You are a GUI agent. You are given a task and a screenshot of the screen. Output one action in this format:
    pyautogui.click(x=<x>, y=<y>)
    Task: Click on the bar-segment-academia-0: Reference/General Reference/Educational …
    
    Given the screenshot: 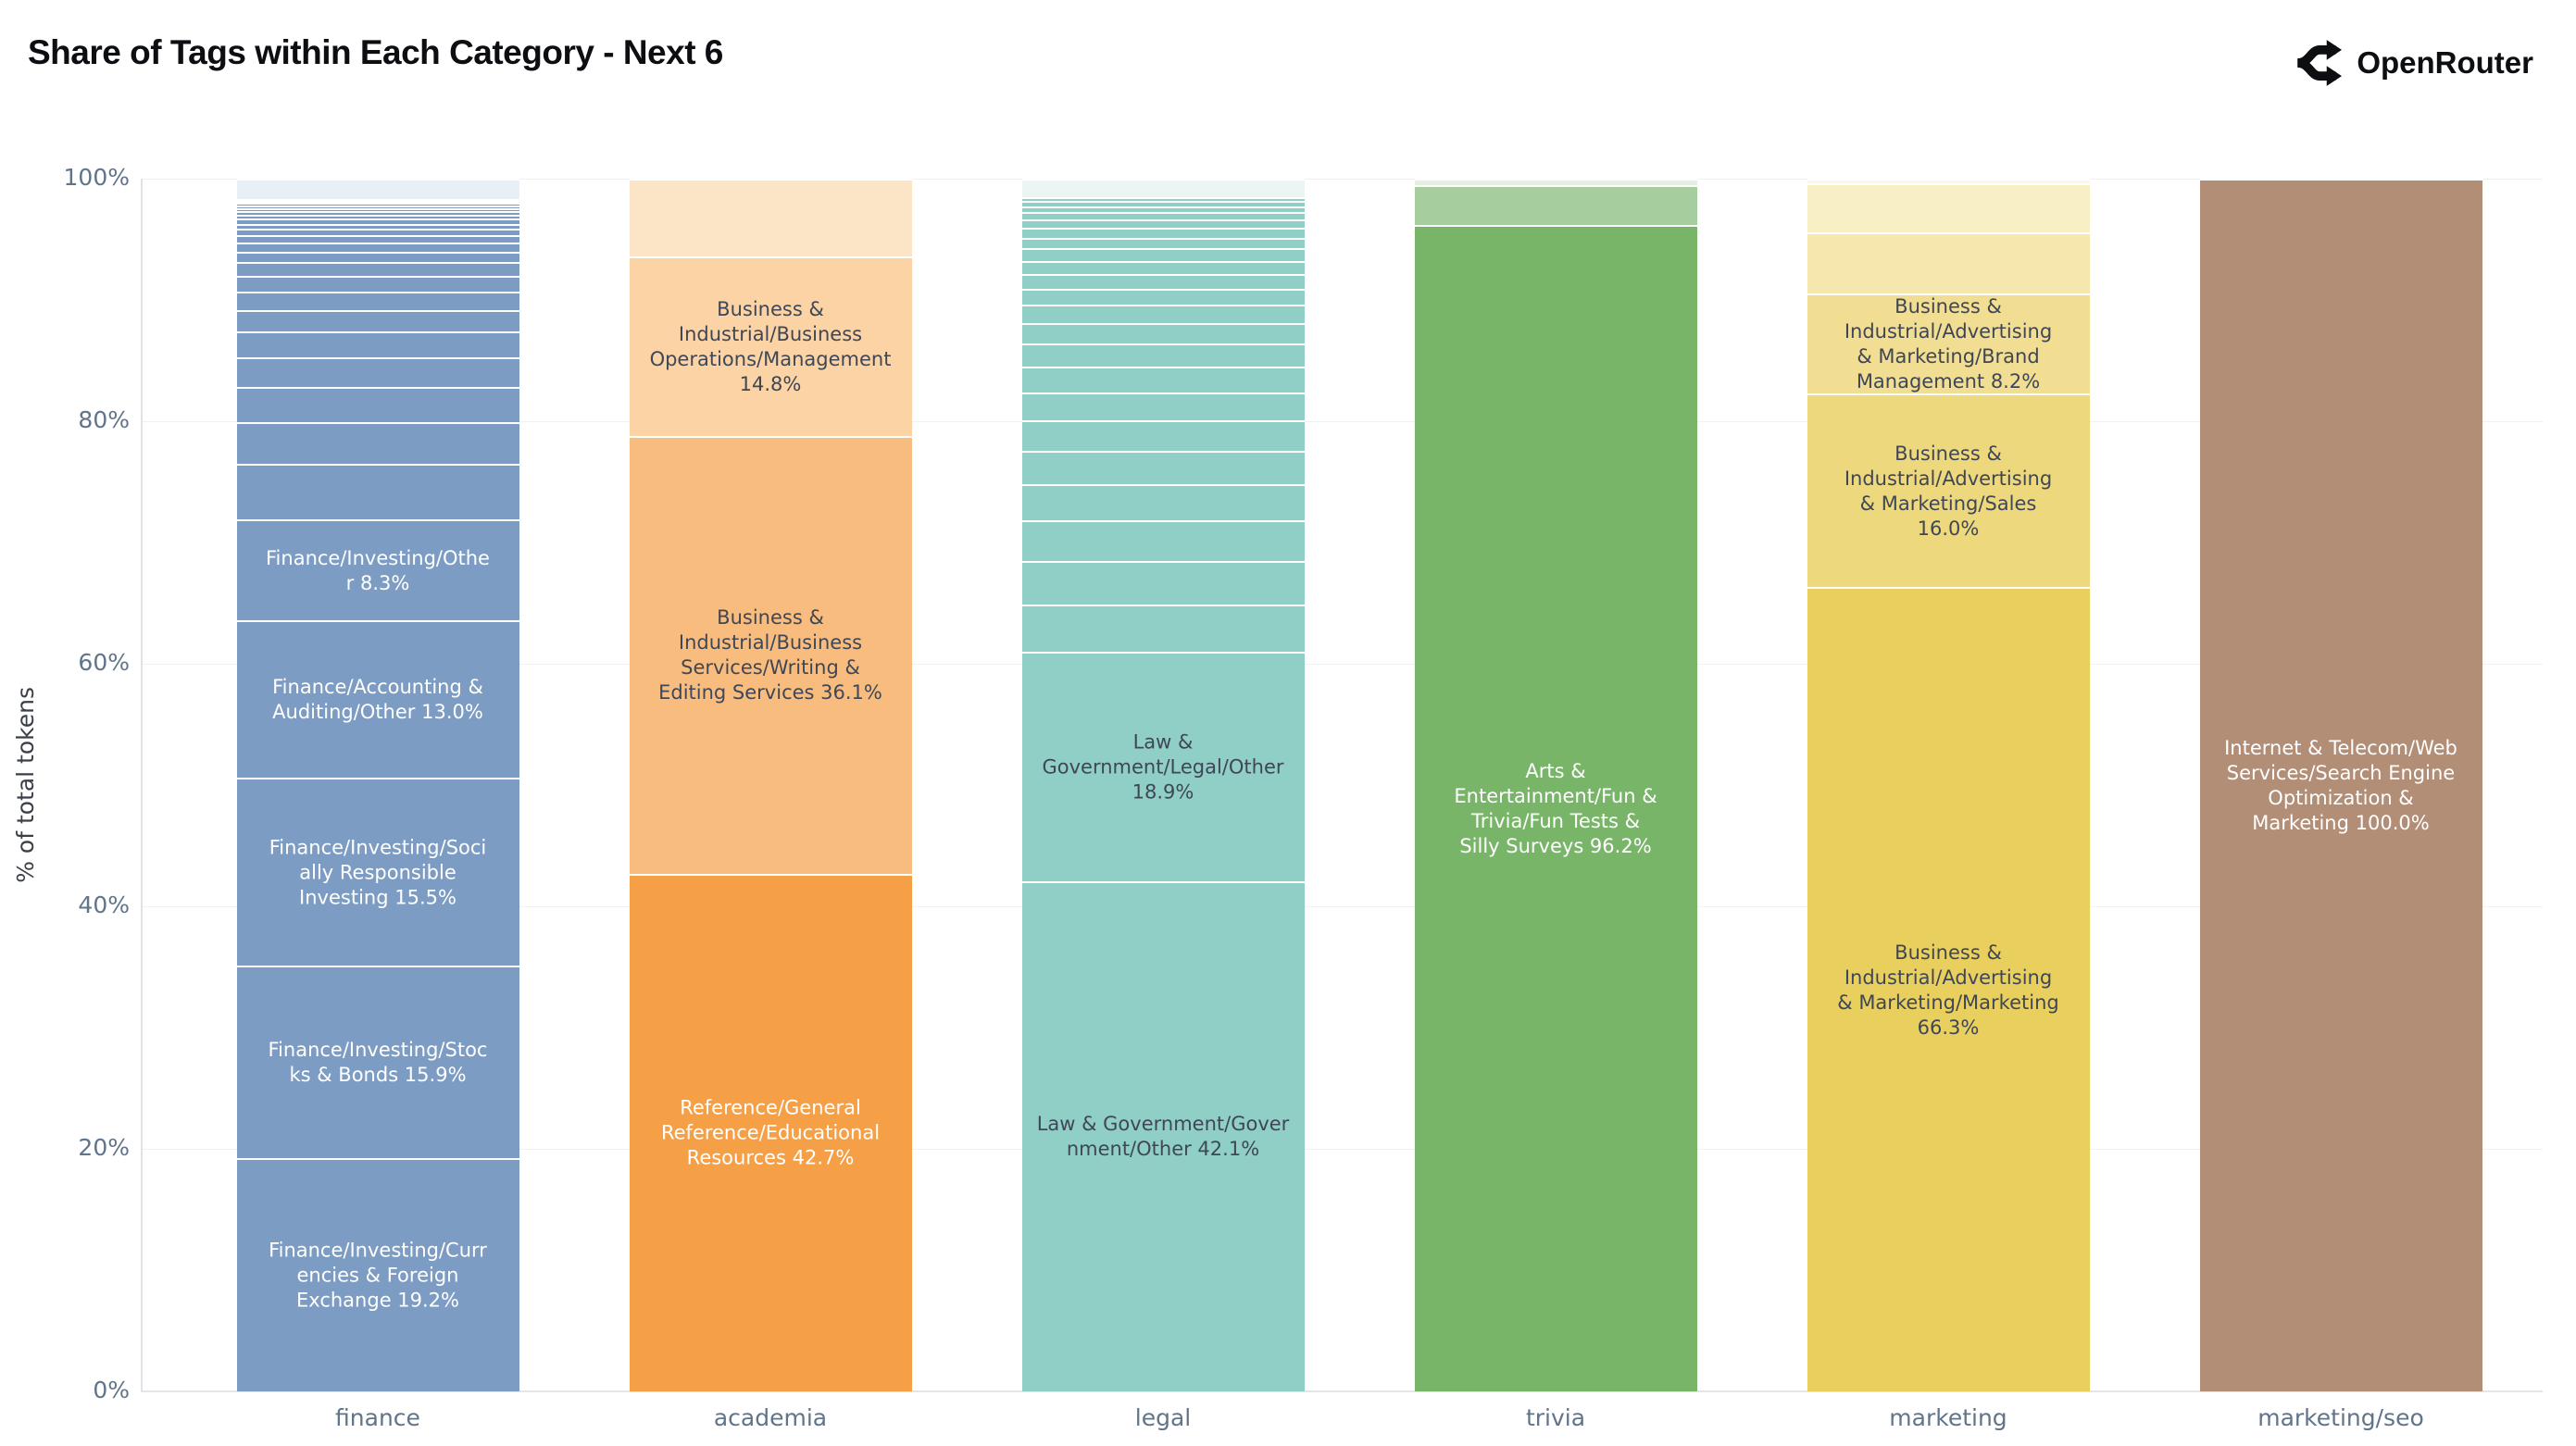 What is the action you would take?
    pyautogui.click(x=770, y=1132)
    